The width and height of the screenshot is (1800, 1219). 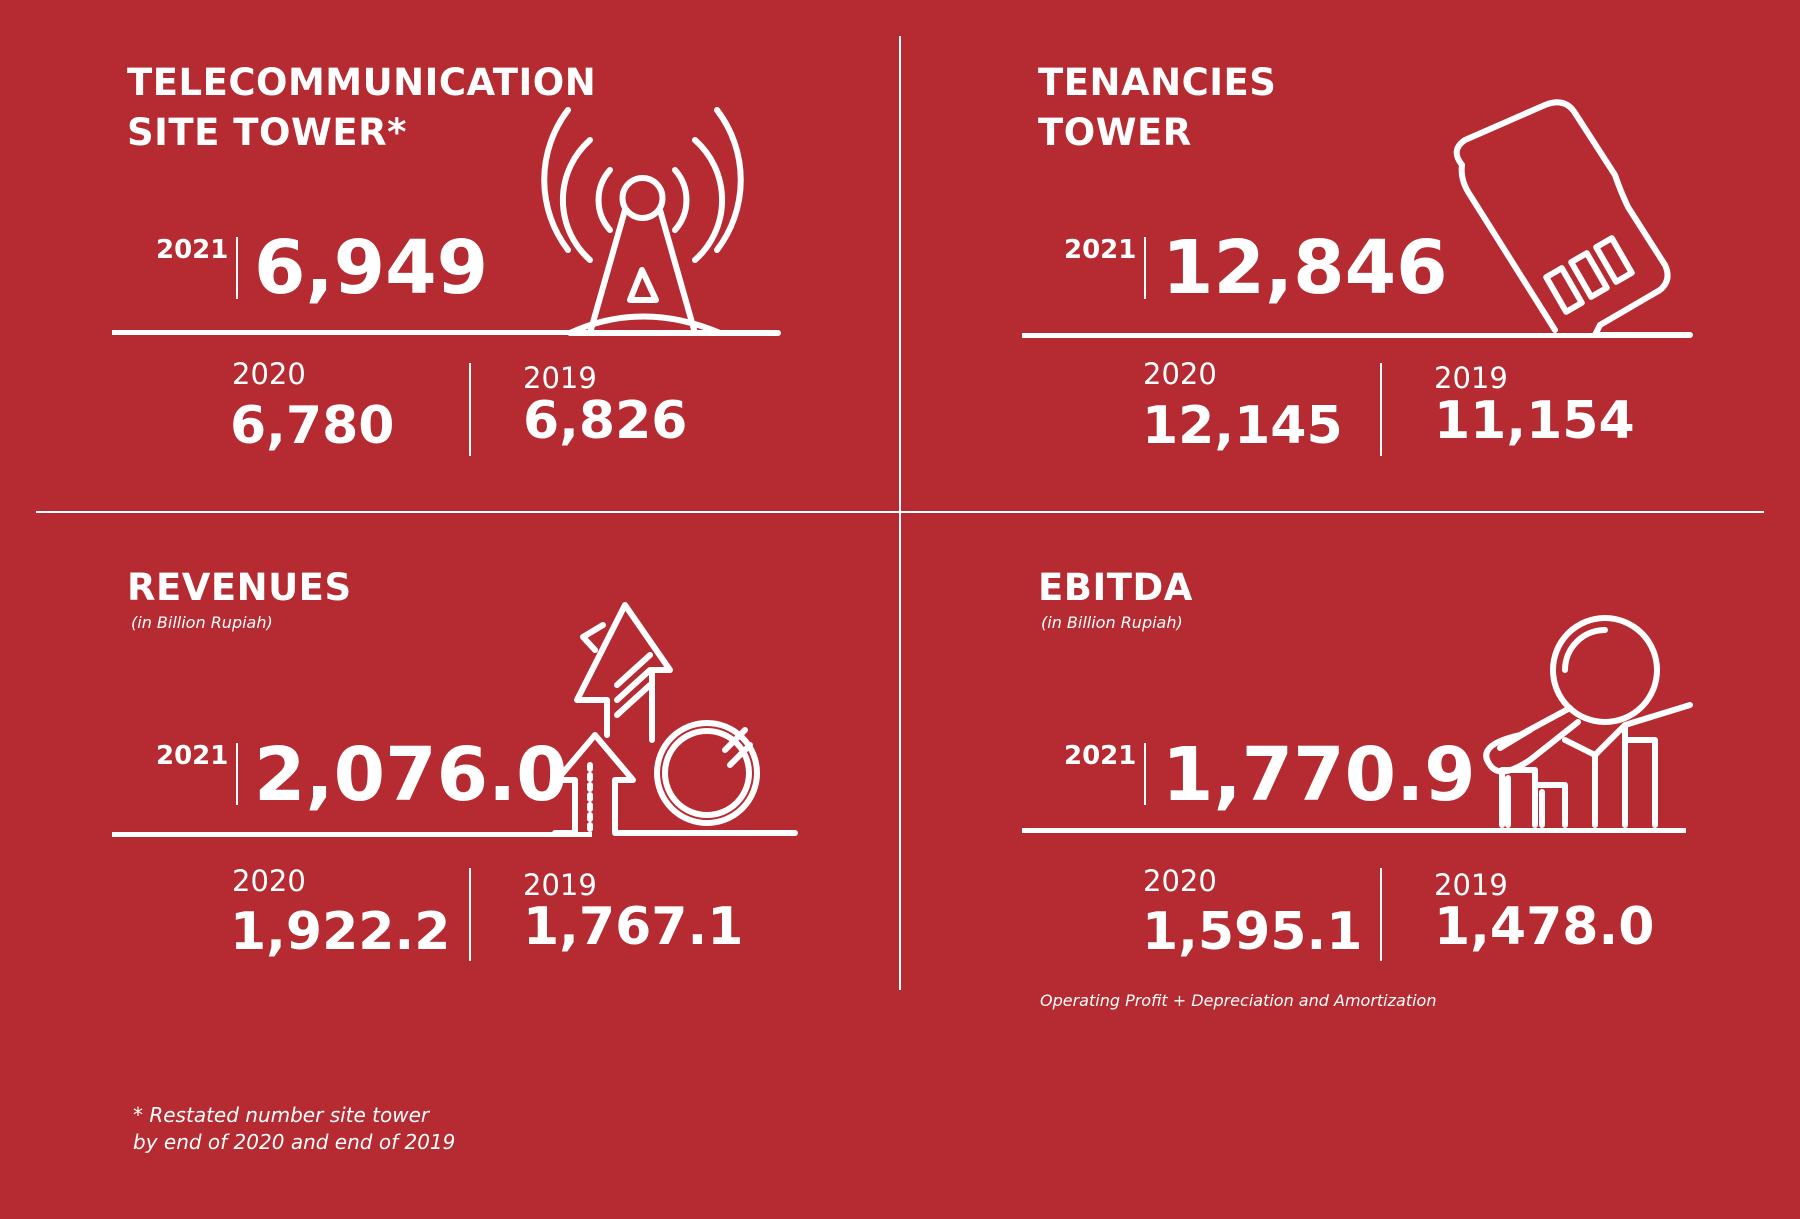 I want to click on bar-chart-magnifier-icon, so click(x=1588, y=721).